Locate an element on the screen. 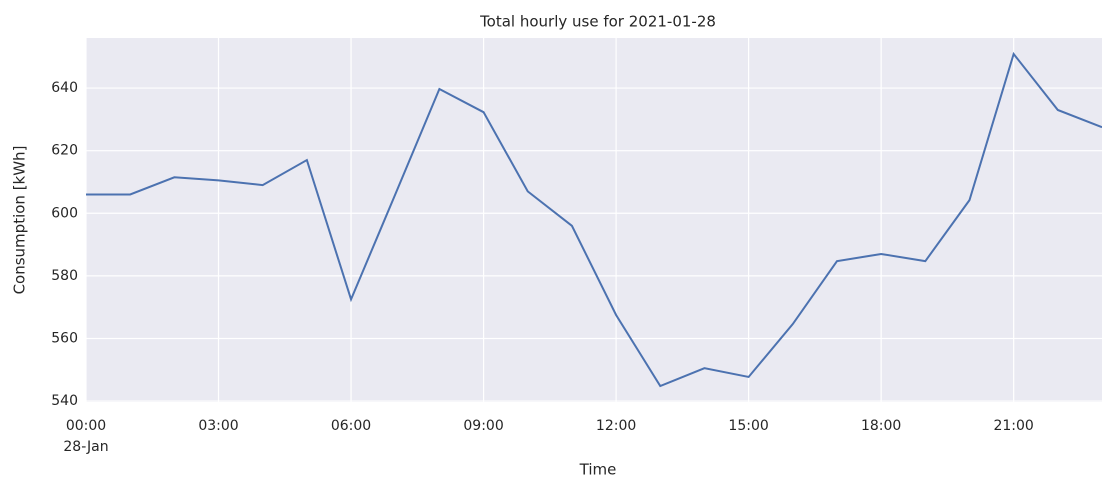 The image size is (1102, 478). x-tick-label: 12:00 is located at coordinates (616, 426).